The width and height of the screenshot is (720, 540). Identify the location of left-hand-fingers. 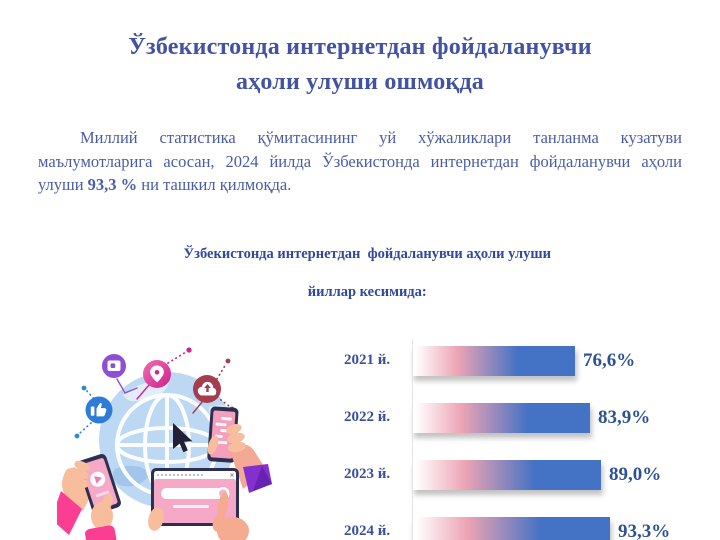
(80, 474).